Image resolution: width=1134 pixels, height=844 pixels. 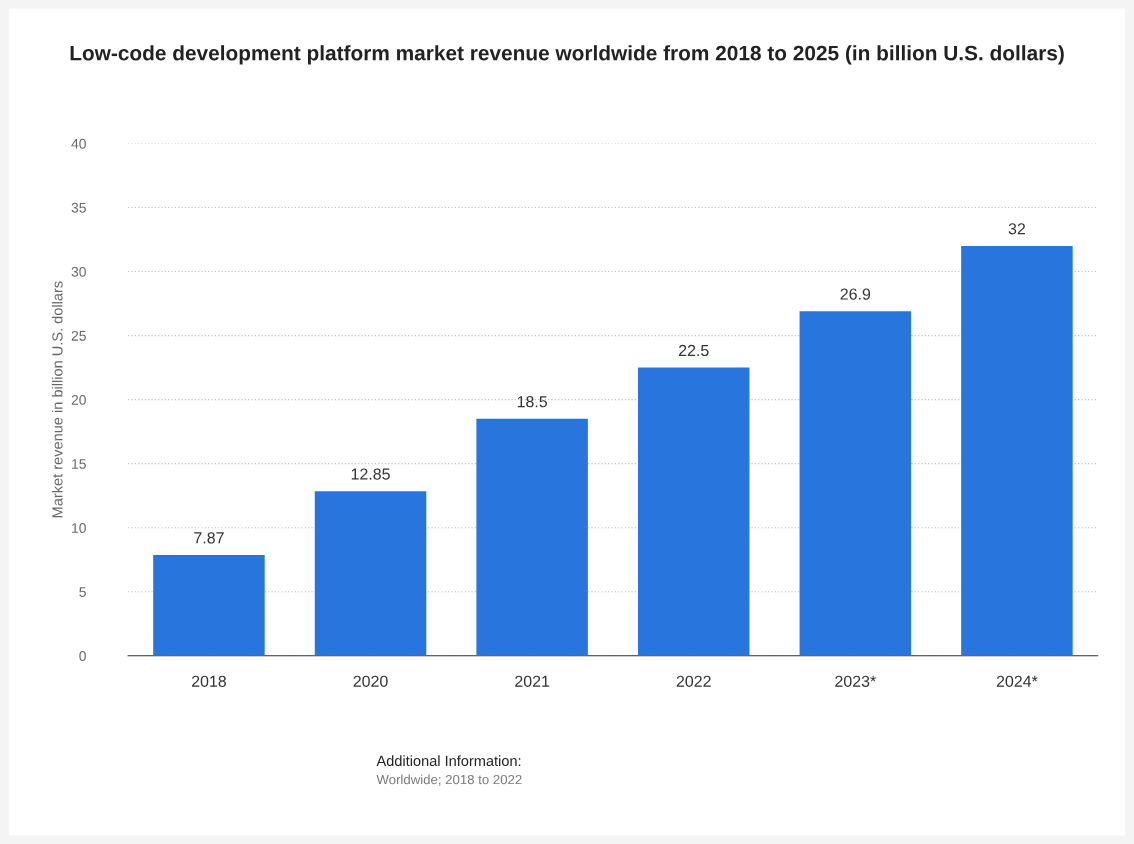 I want to click on y-tick-label: 40, so click(x=78, y=143).